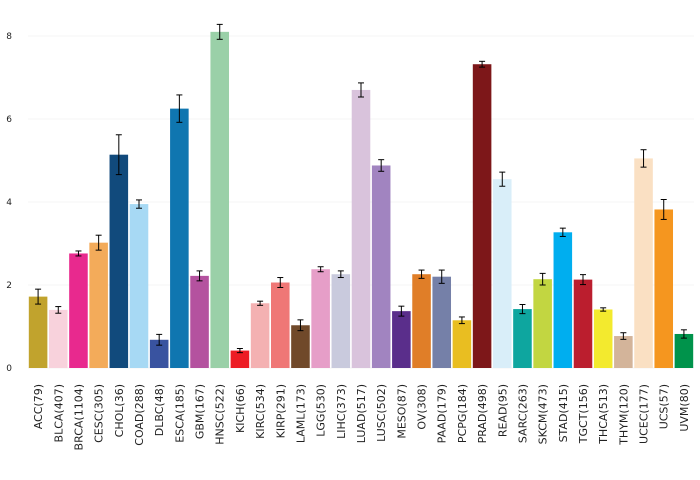 This screenshot has height=480, width=700. I want to click on x-tick-label: UVM(80), so click(684, 408).